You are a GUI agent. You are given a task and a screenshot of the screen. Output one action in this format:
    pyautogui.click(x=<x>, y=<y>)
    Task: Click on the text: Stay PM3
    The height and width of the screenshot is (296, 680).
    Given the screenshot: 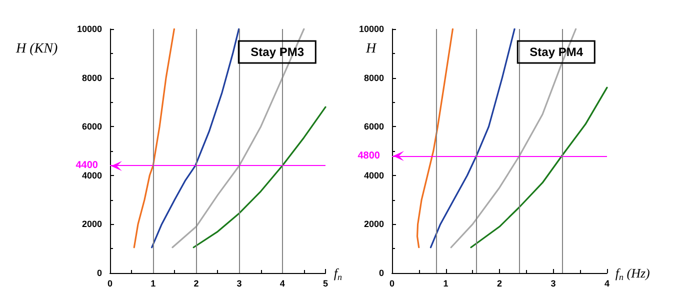 What is the action you would take?
    pyautogui.click(x=277, y=52)
    